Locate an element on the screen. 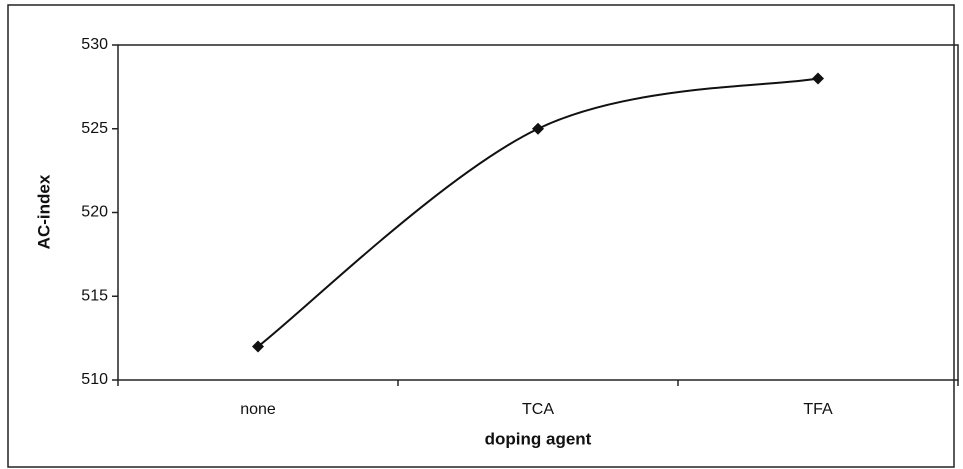  y-tick-label: 530 is located at coordinates (94, 44).